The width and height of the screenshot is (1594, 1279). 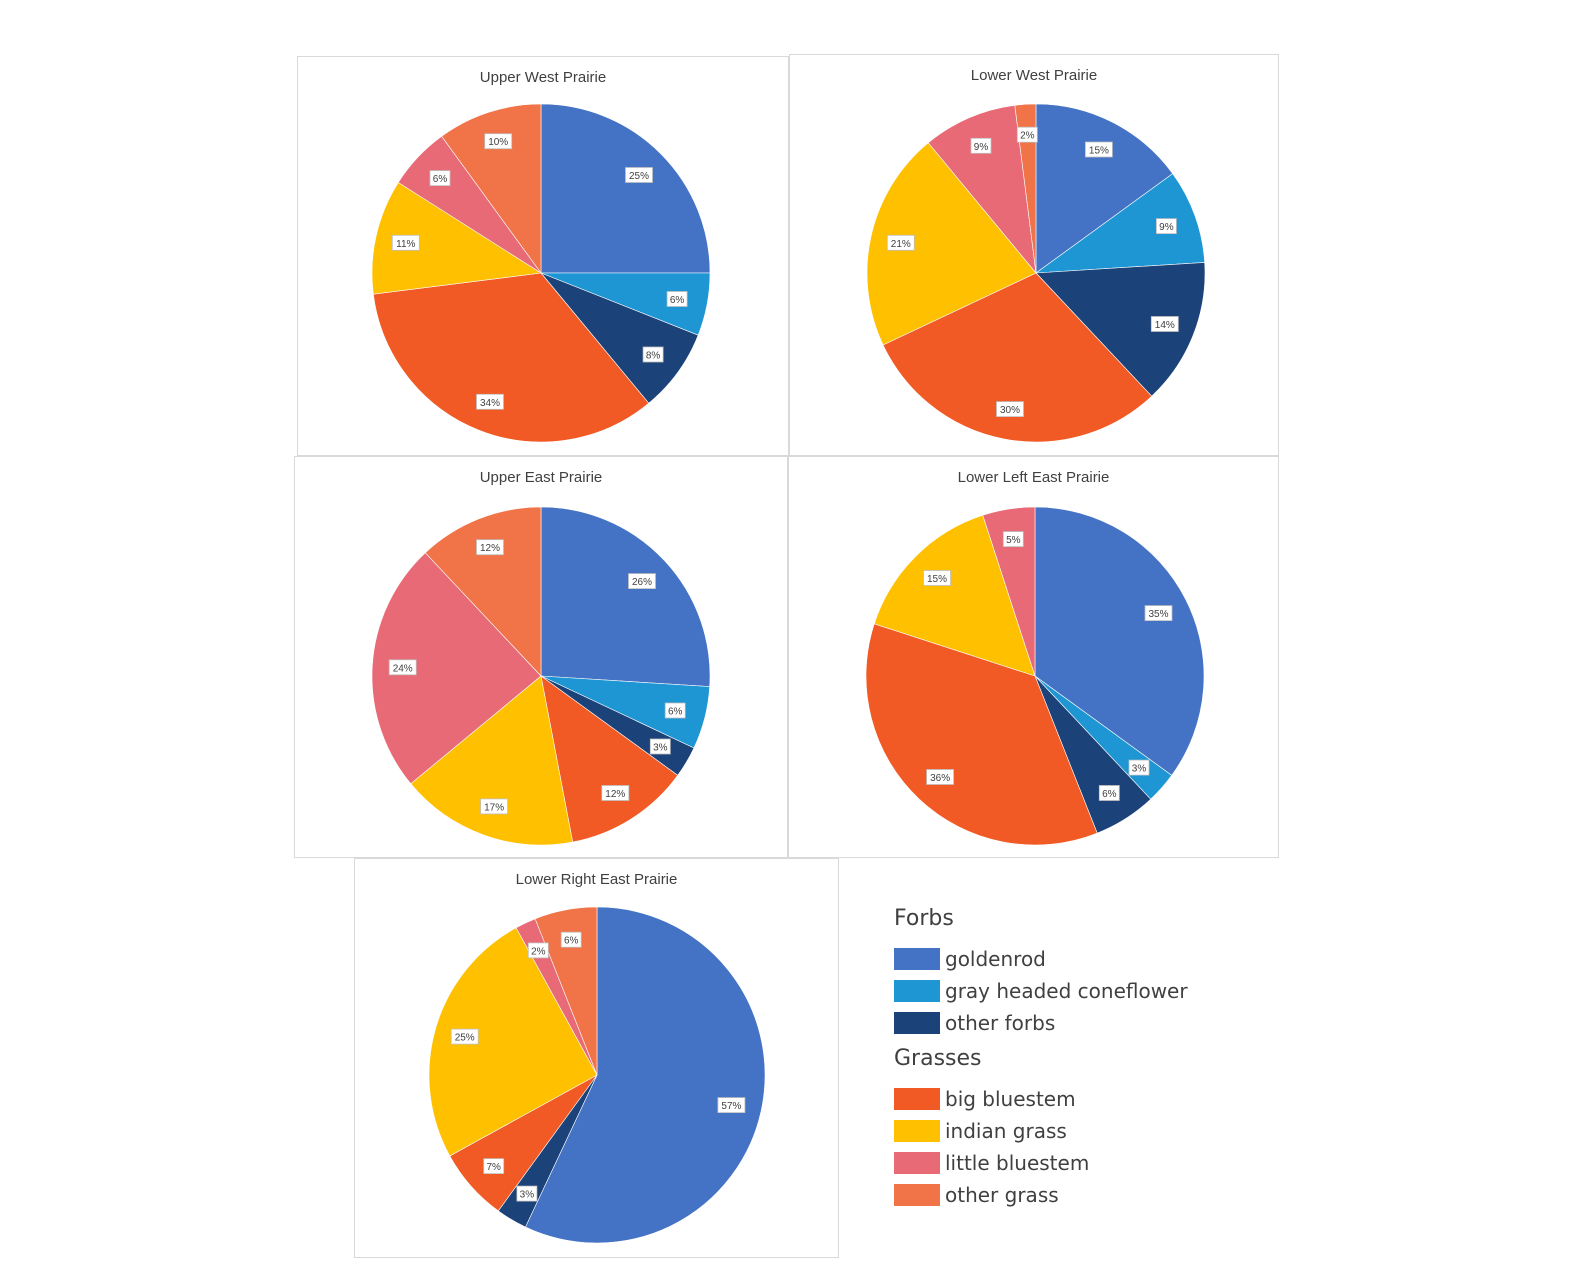 I want to click on pie-panel-lower-left-east: Lower Left East Prairie 35% 3% 6% 36% 15% 5%, so click(x=1033, y=657).